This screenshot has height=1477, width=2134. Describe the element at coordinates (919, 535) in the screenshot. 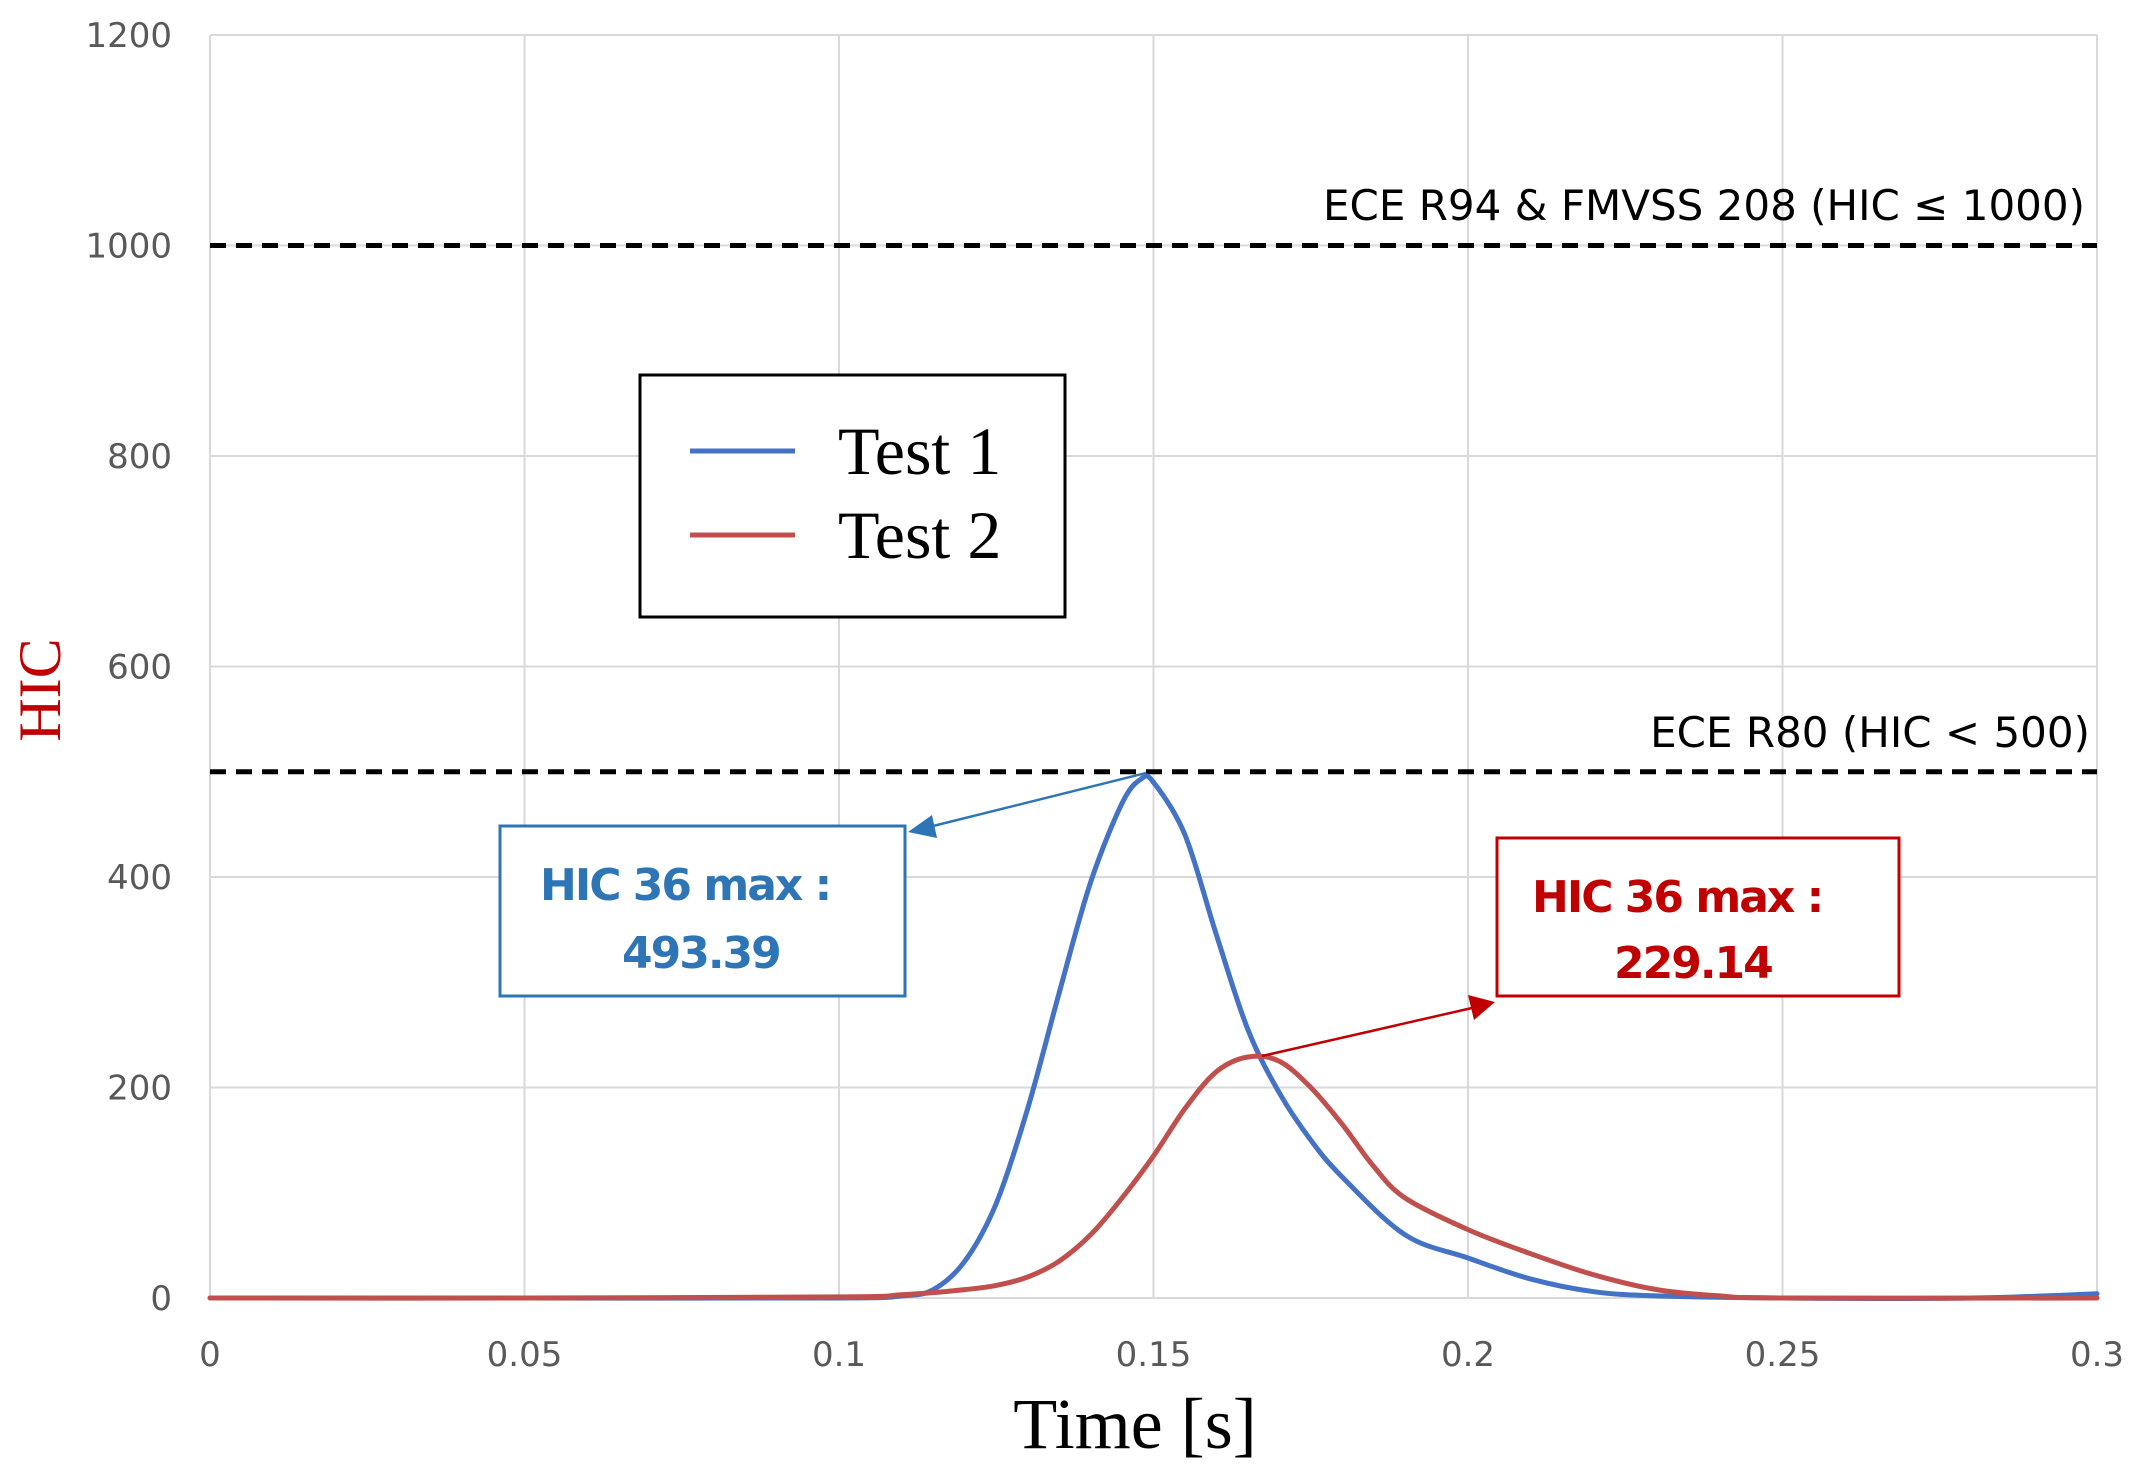

I see `legend-label-test-2: Test 2` at that location.